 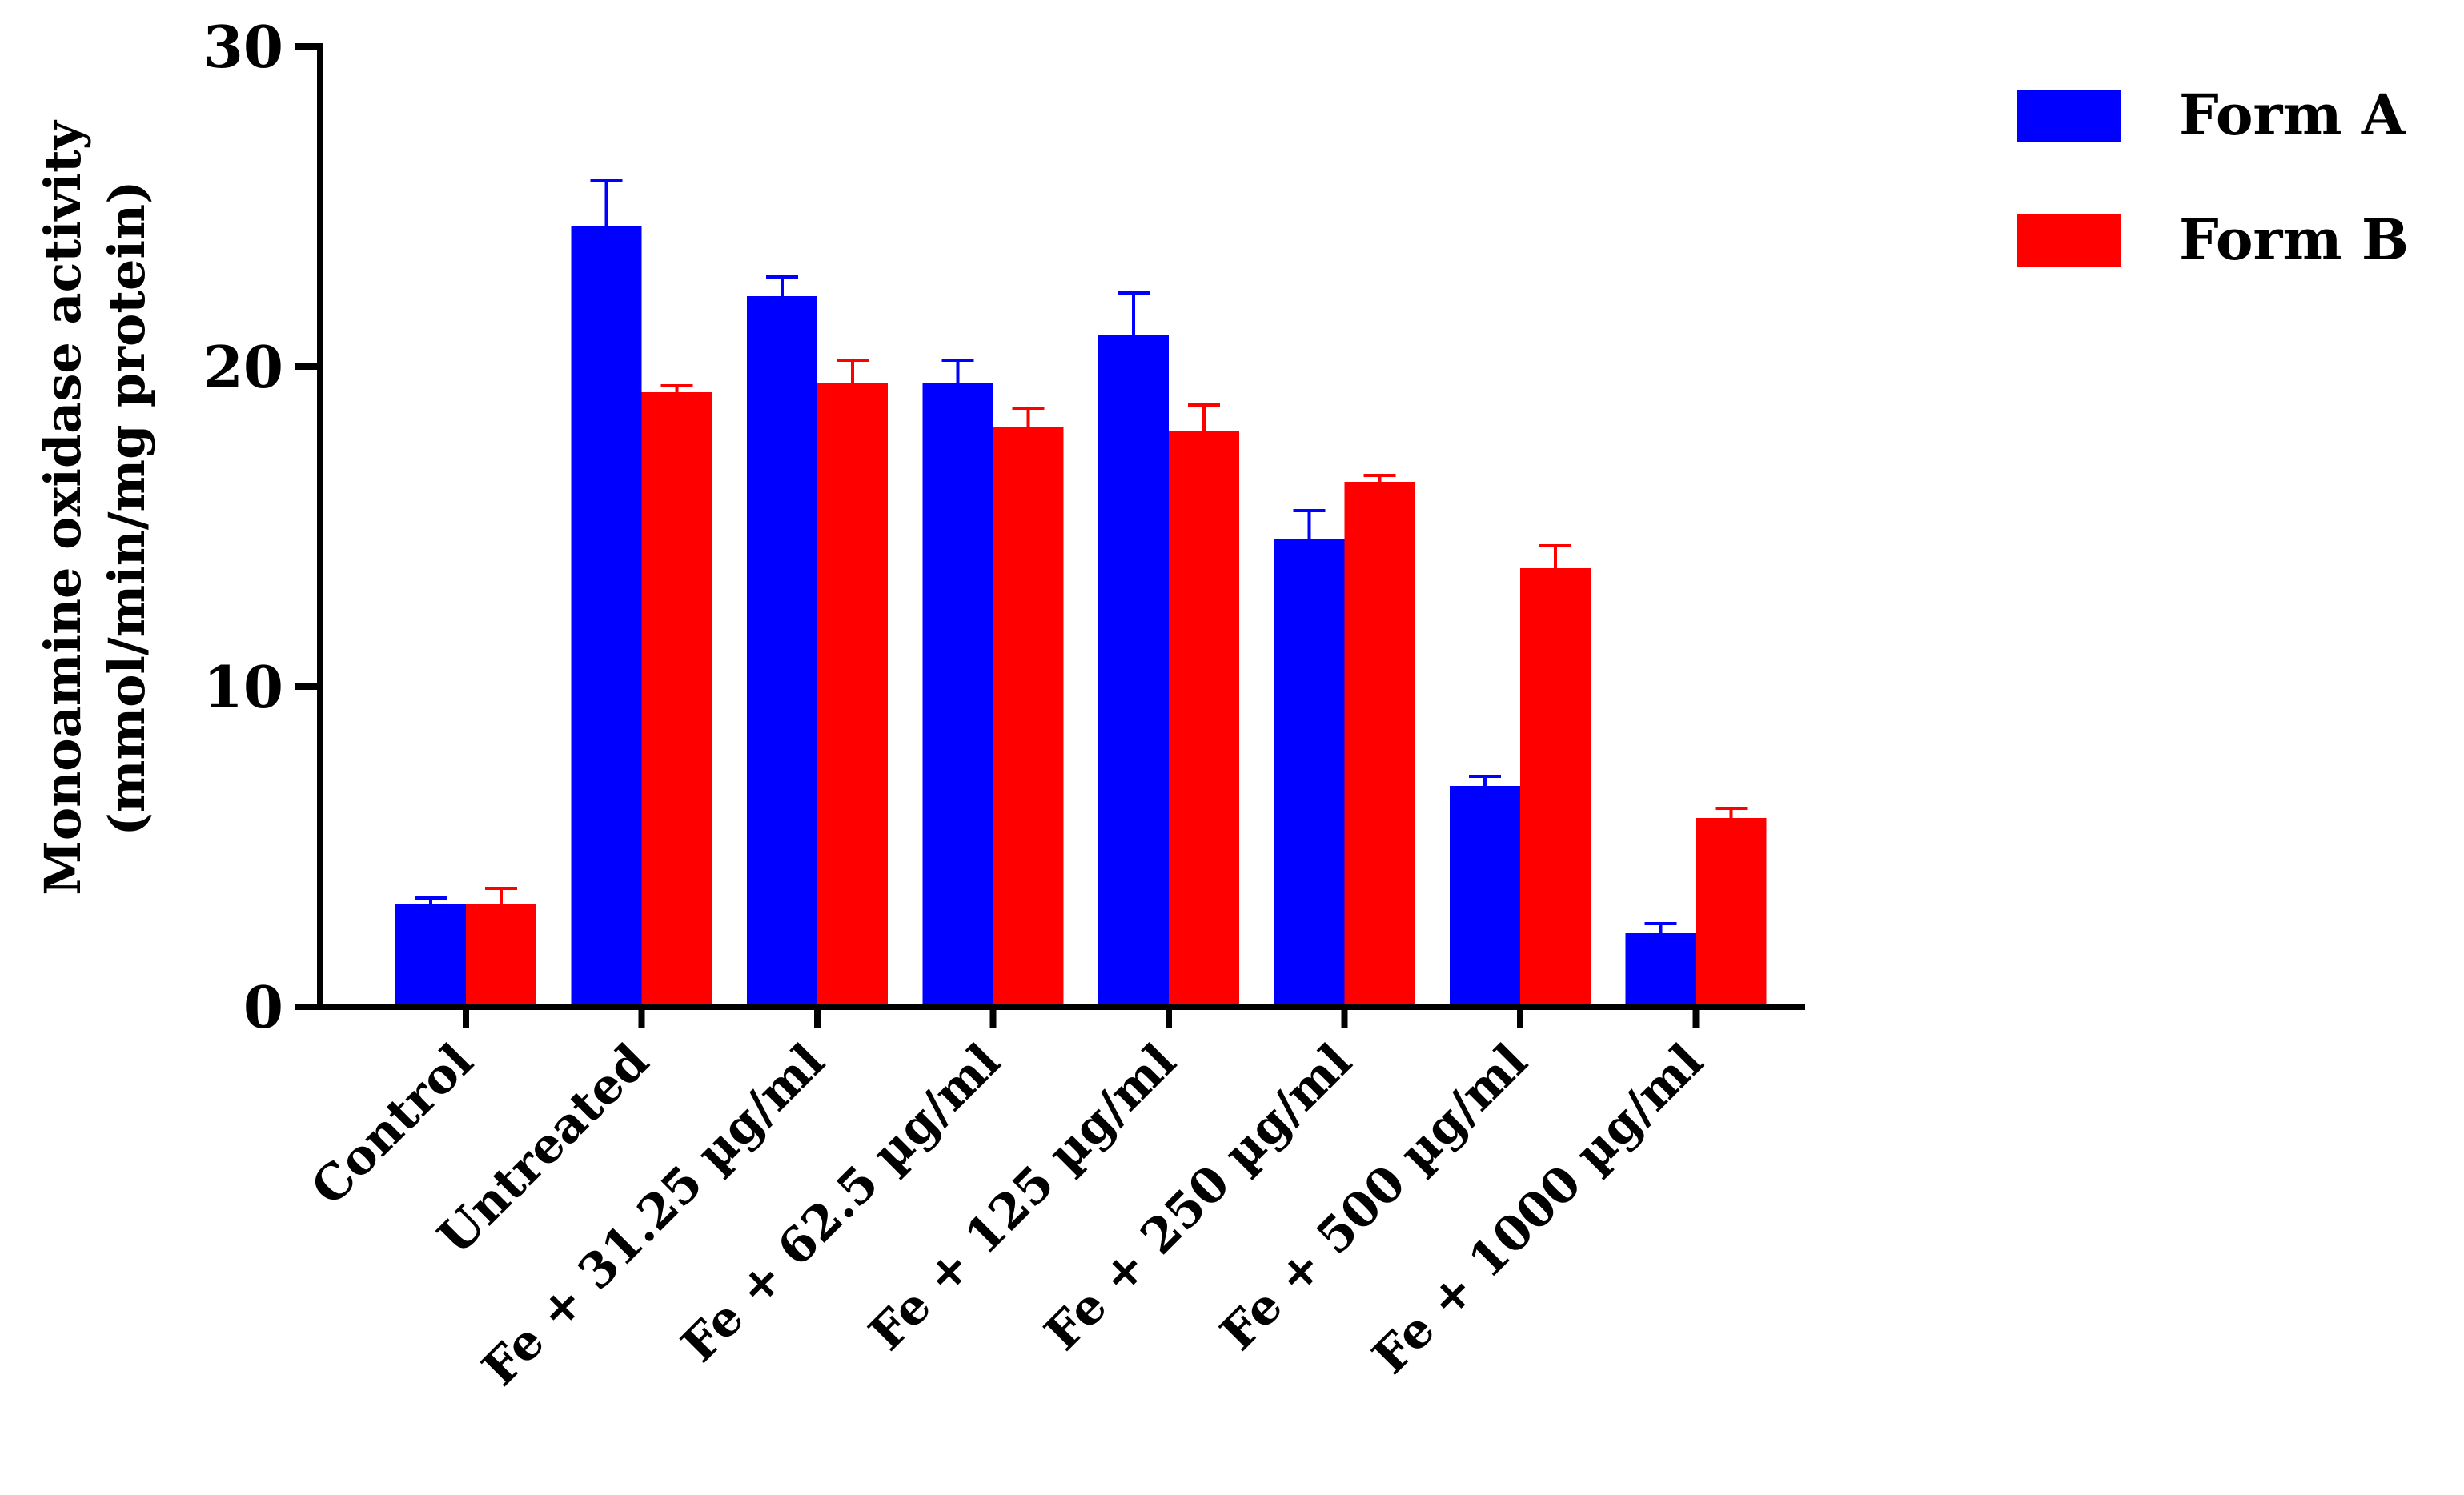 What do you see at coordinates (1198, 1197) in the screenshot?
I see `x-tick-label: Fe + 250 µg/ml` at bounding box center [1198, 1197].